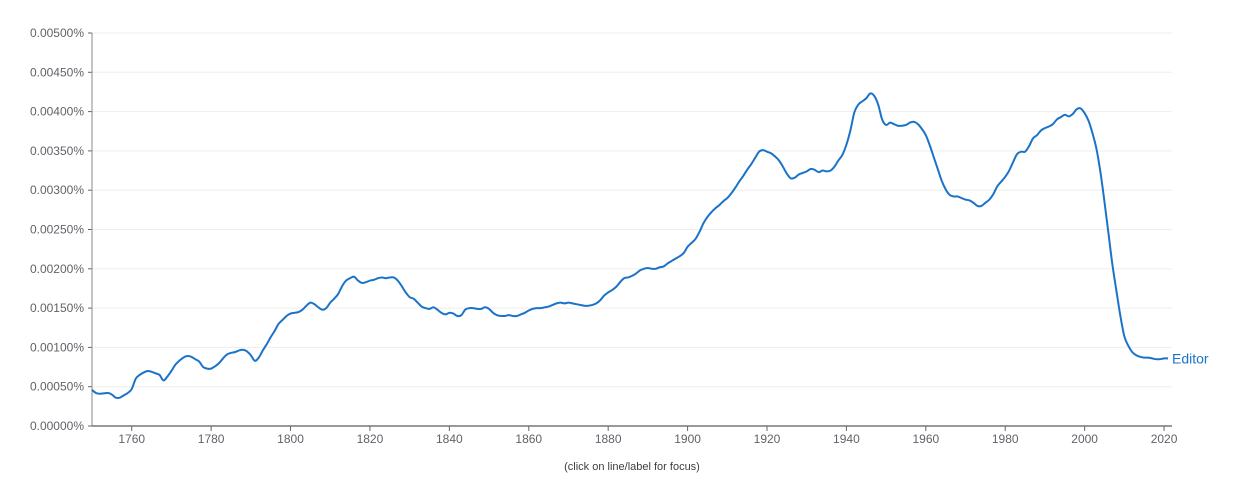 This screenshot has height=500, width=1250. I want to click on series-label-editor: Editor, so click(1190, 358).